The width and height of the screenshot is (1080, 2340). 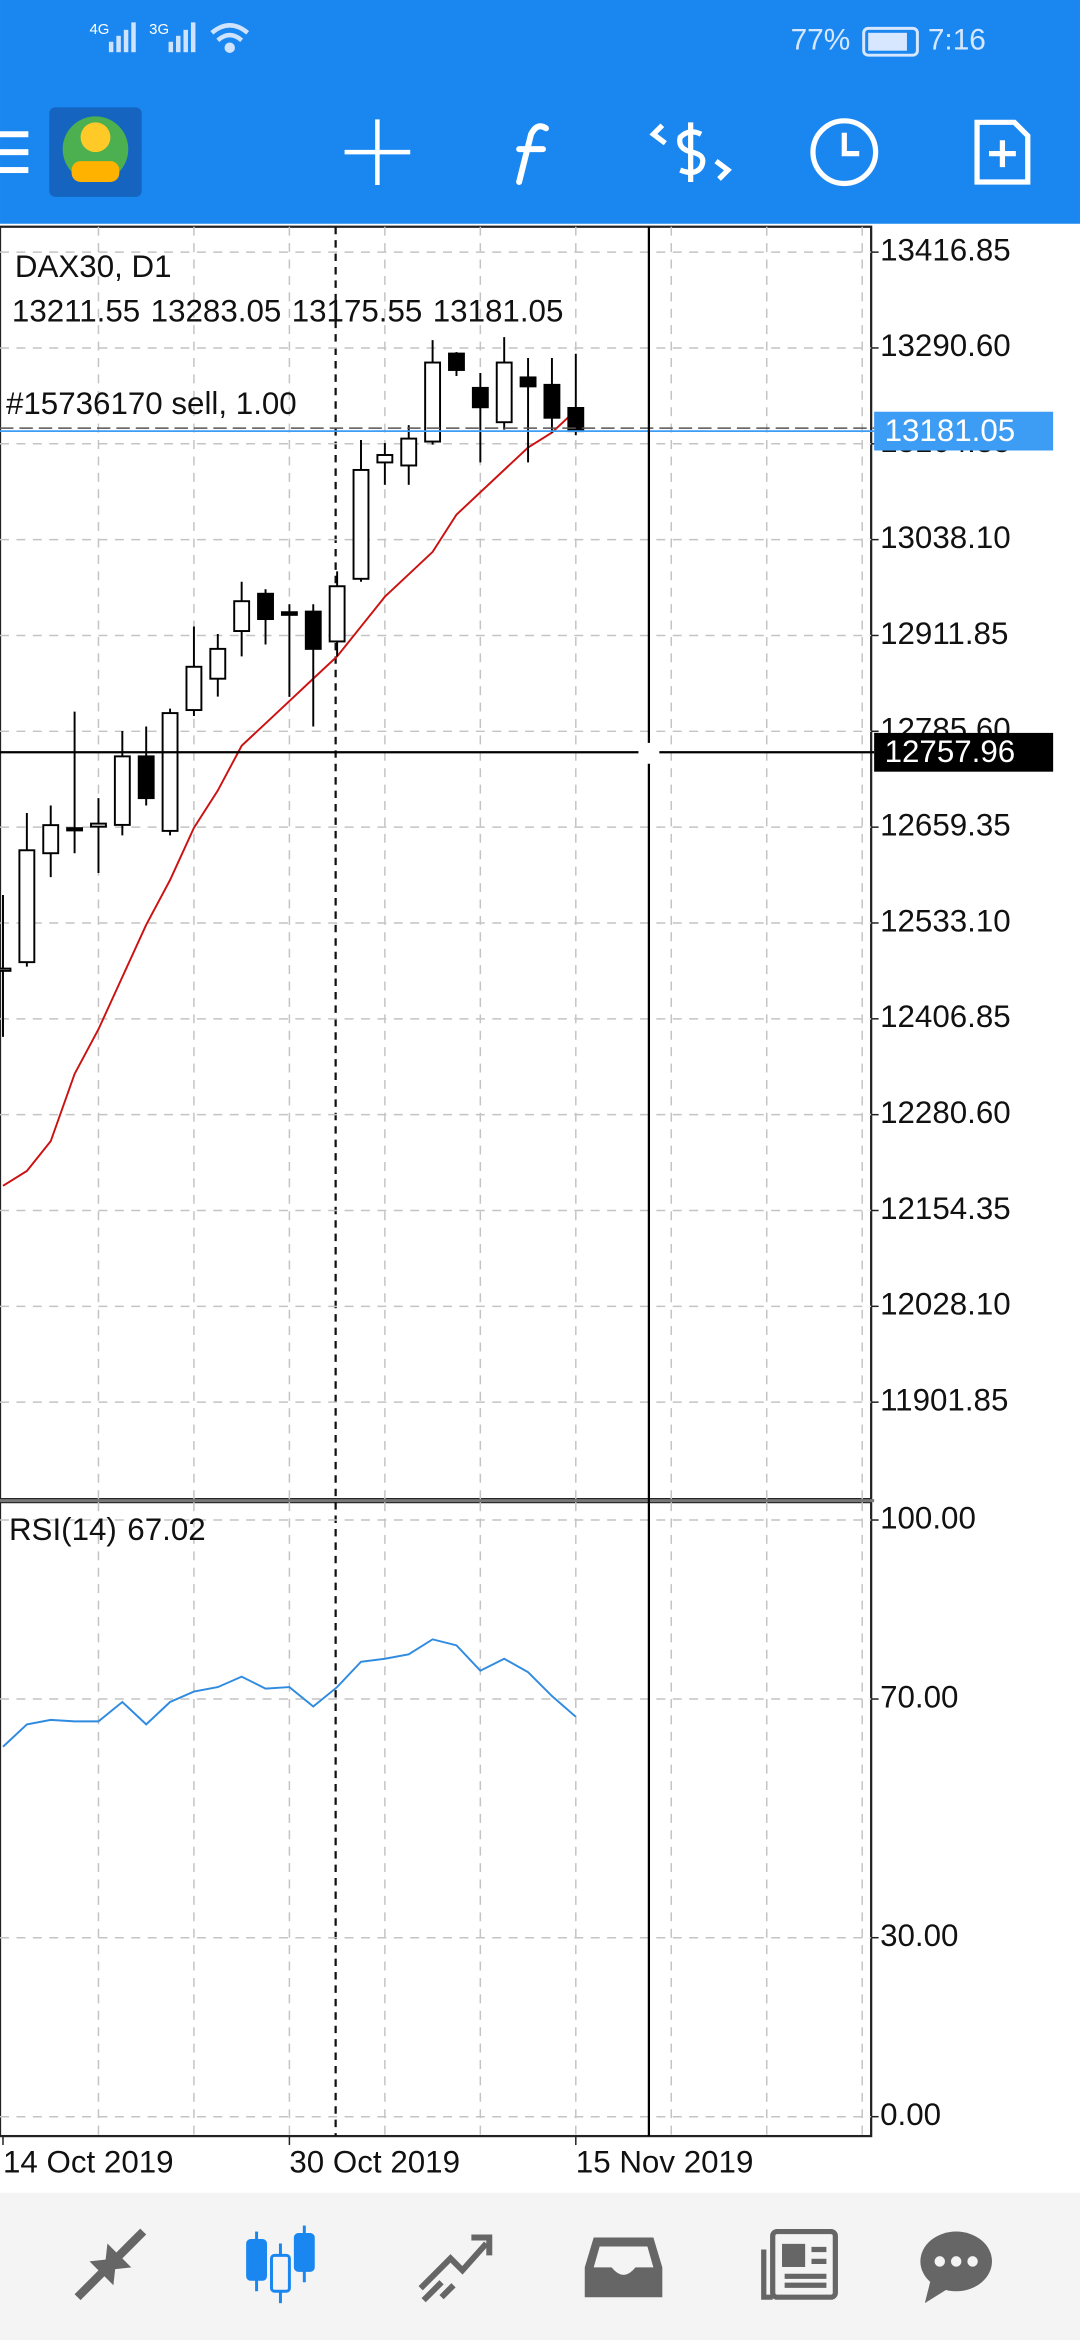 I want to click on rsi-title: RSI(14) 67.02, so click(x=107, y=1529).